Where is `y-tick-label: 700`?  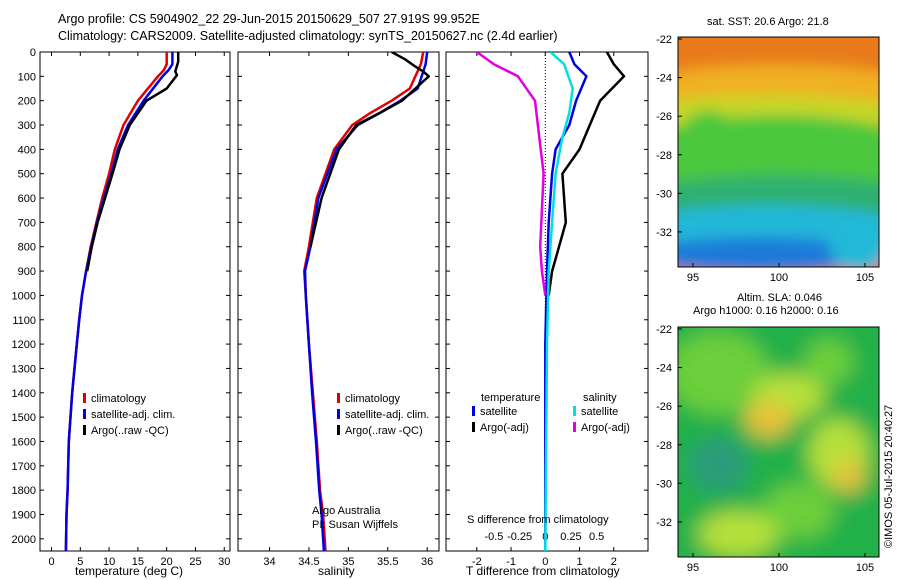 y-tick-label: 700 is located at coordinates (27, 223).